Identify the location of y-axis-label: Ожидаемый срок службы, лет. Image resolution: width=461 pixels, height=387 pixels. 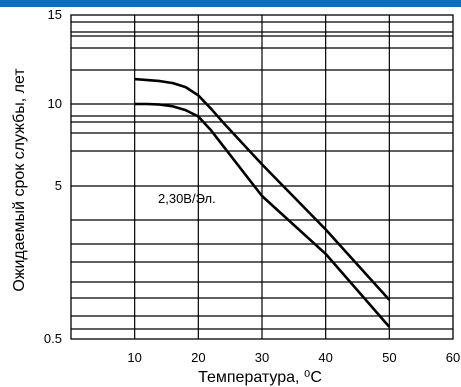
(19, 180).